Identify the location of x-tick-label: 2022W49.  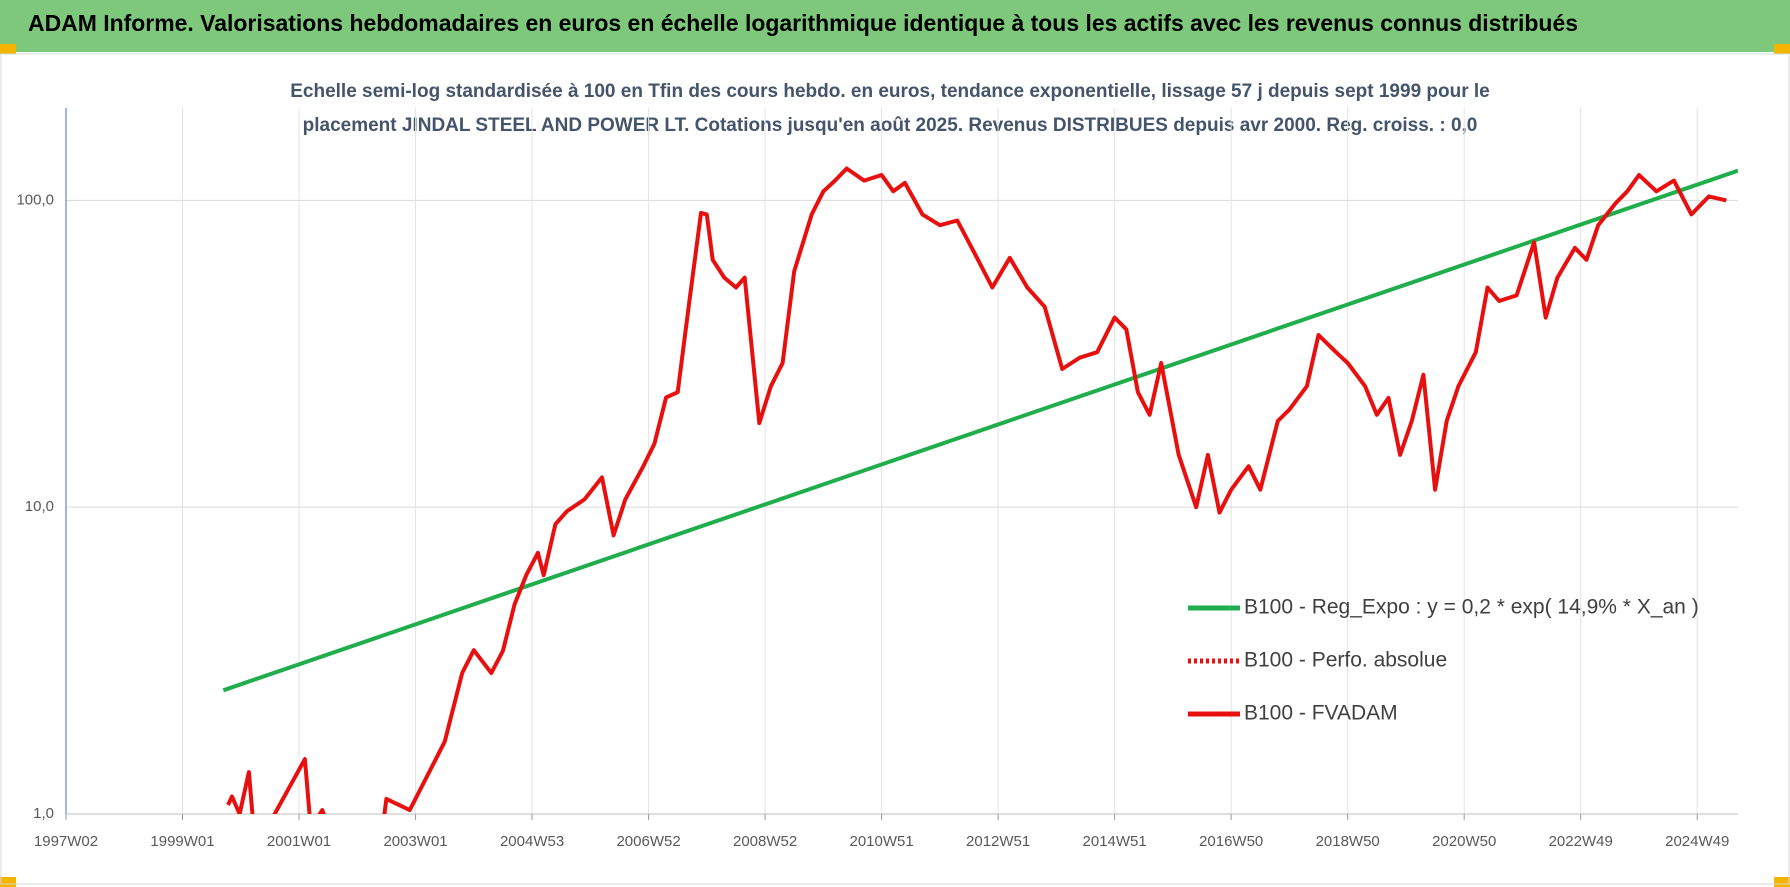
(1581, 841).